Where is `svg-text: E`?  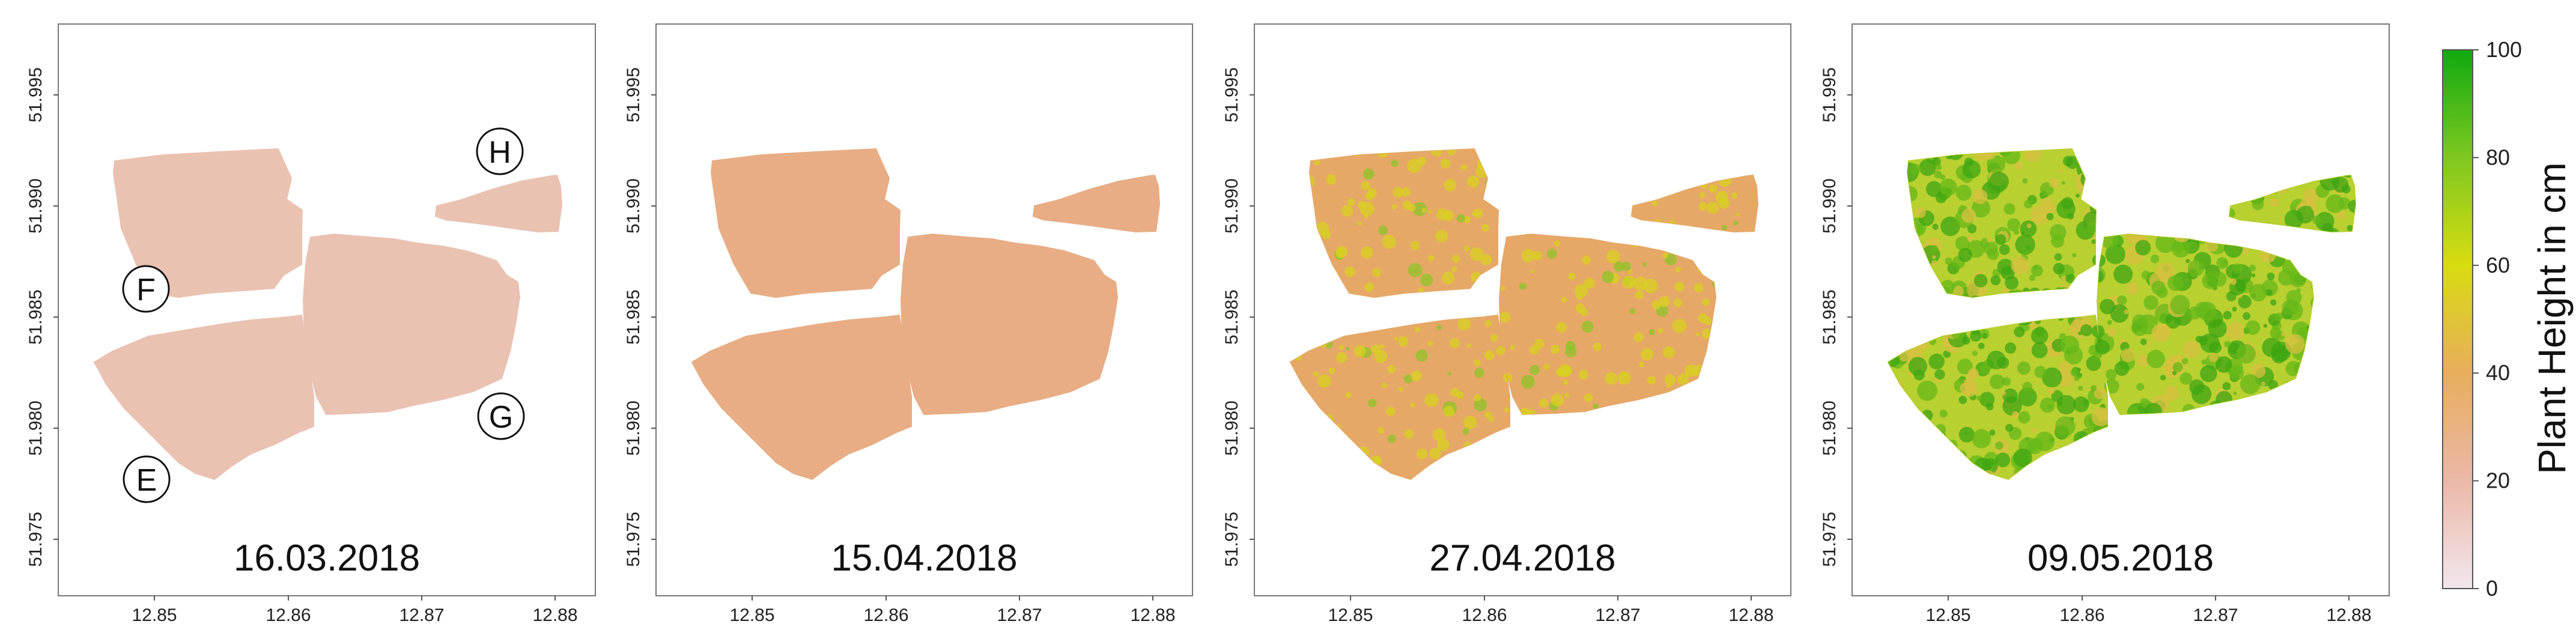
svg-text: E is located at coordinates (146, 481).